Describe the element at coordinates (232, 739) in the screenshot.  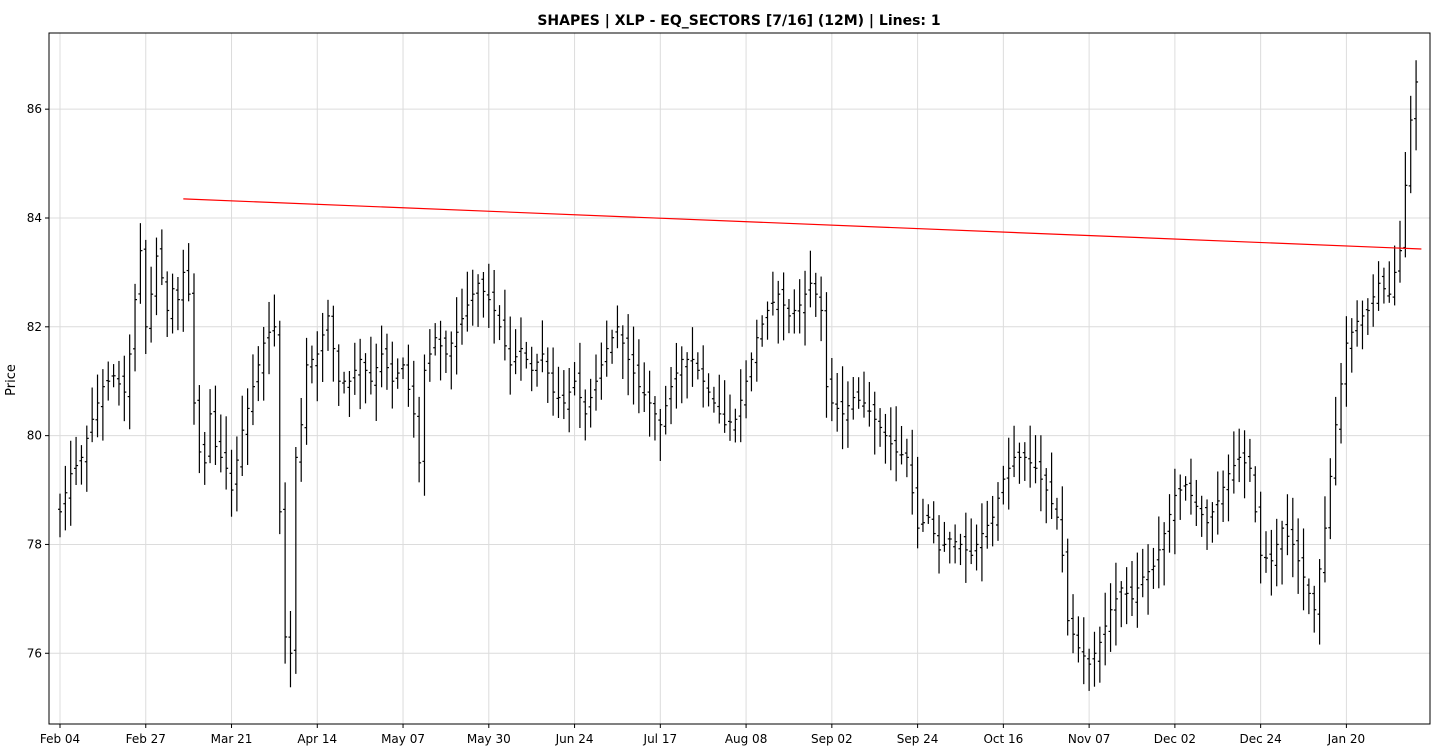
I see `x-tick-label: Mar 21` at that location.